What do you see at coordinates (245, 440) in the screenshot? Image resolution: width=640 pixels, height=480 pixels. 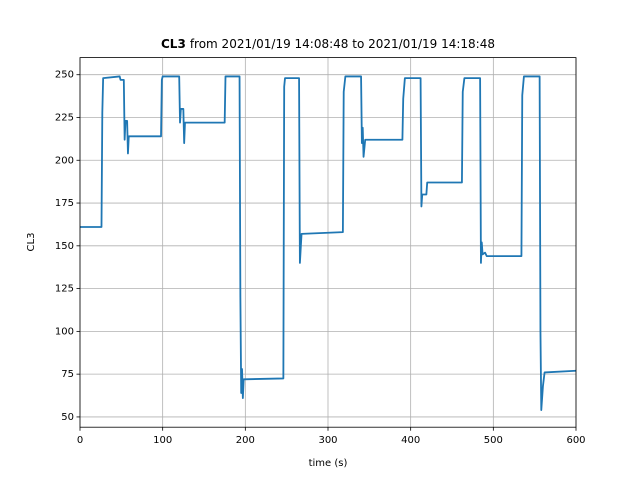 I see `x-tick-label: 200` at bounding box center [245, 440].